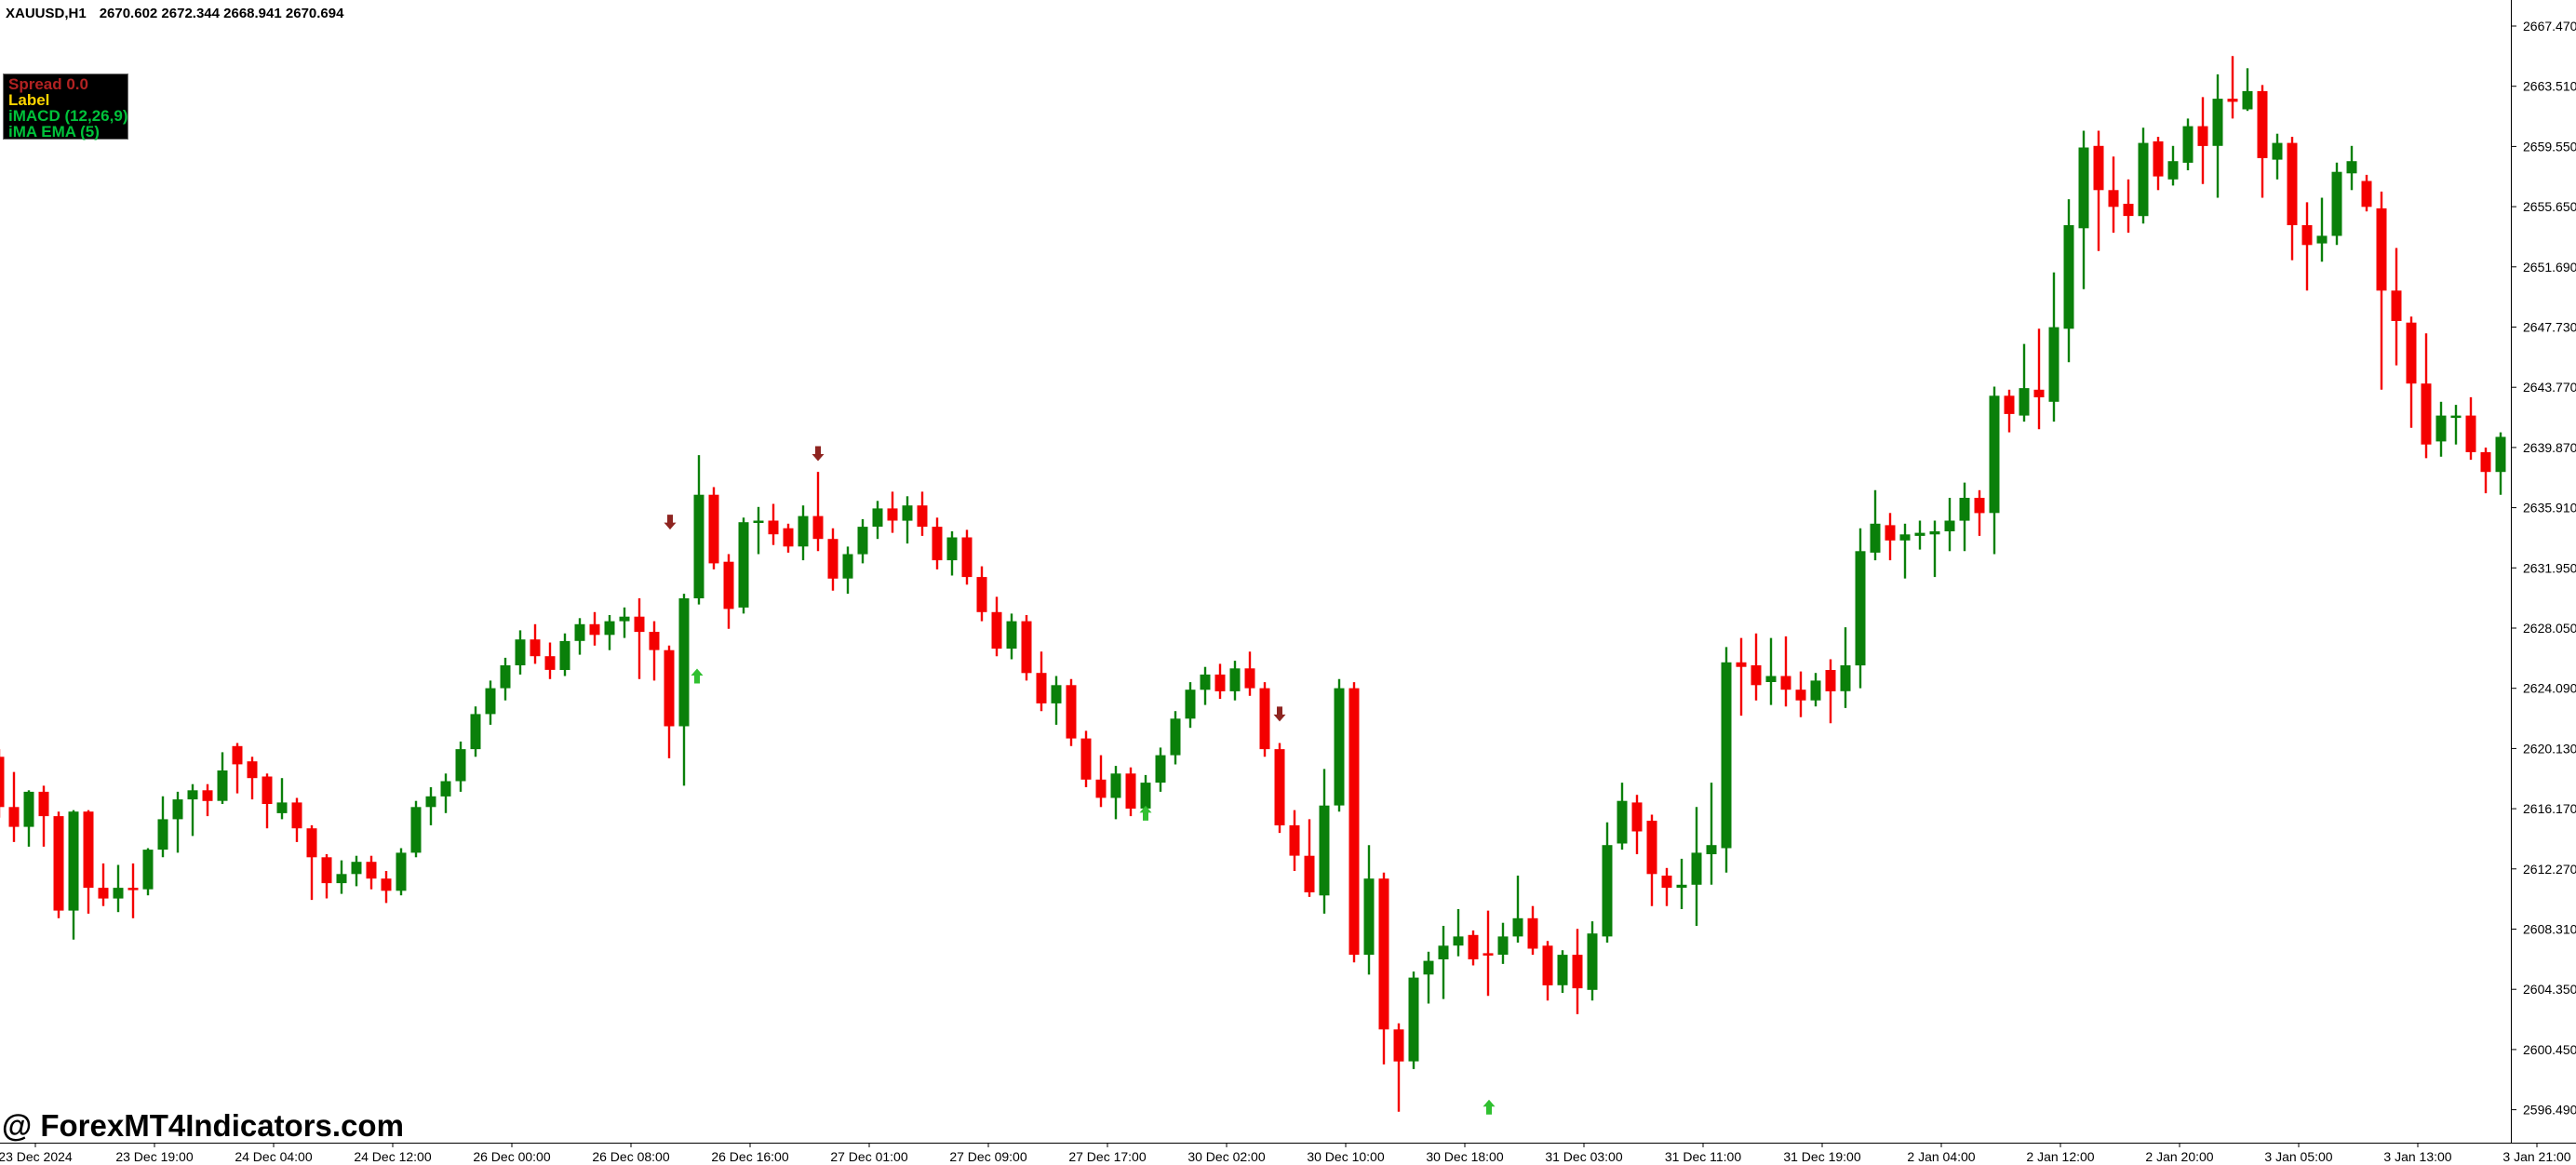  I want to click on price-axis-label: 2643.770, so click(2549, 387).